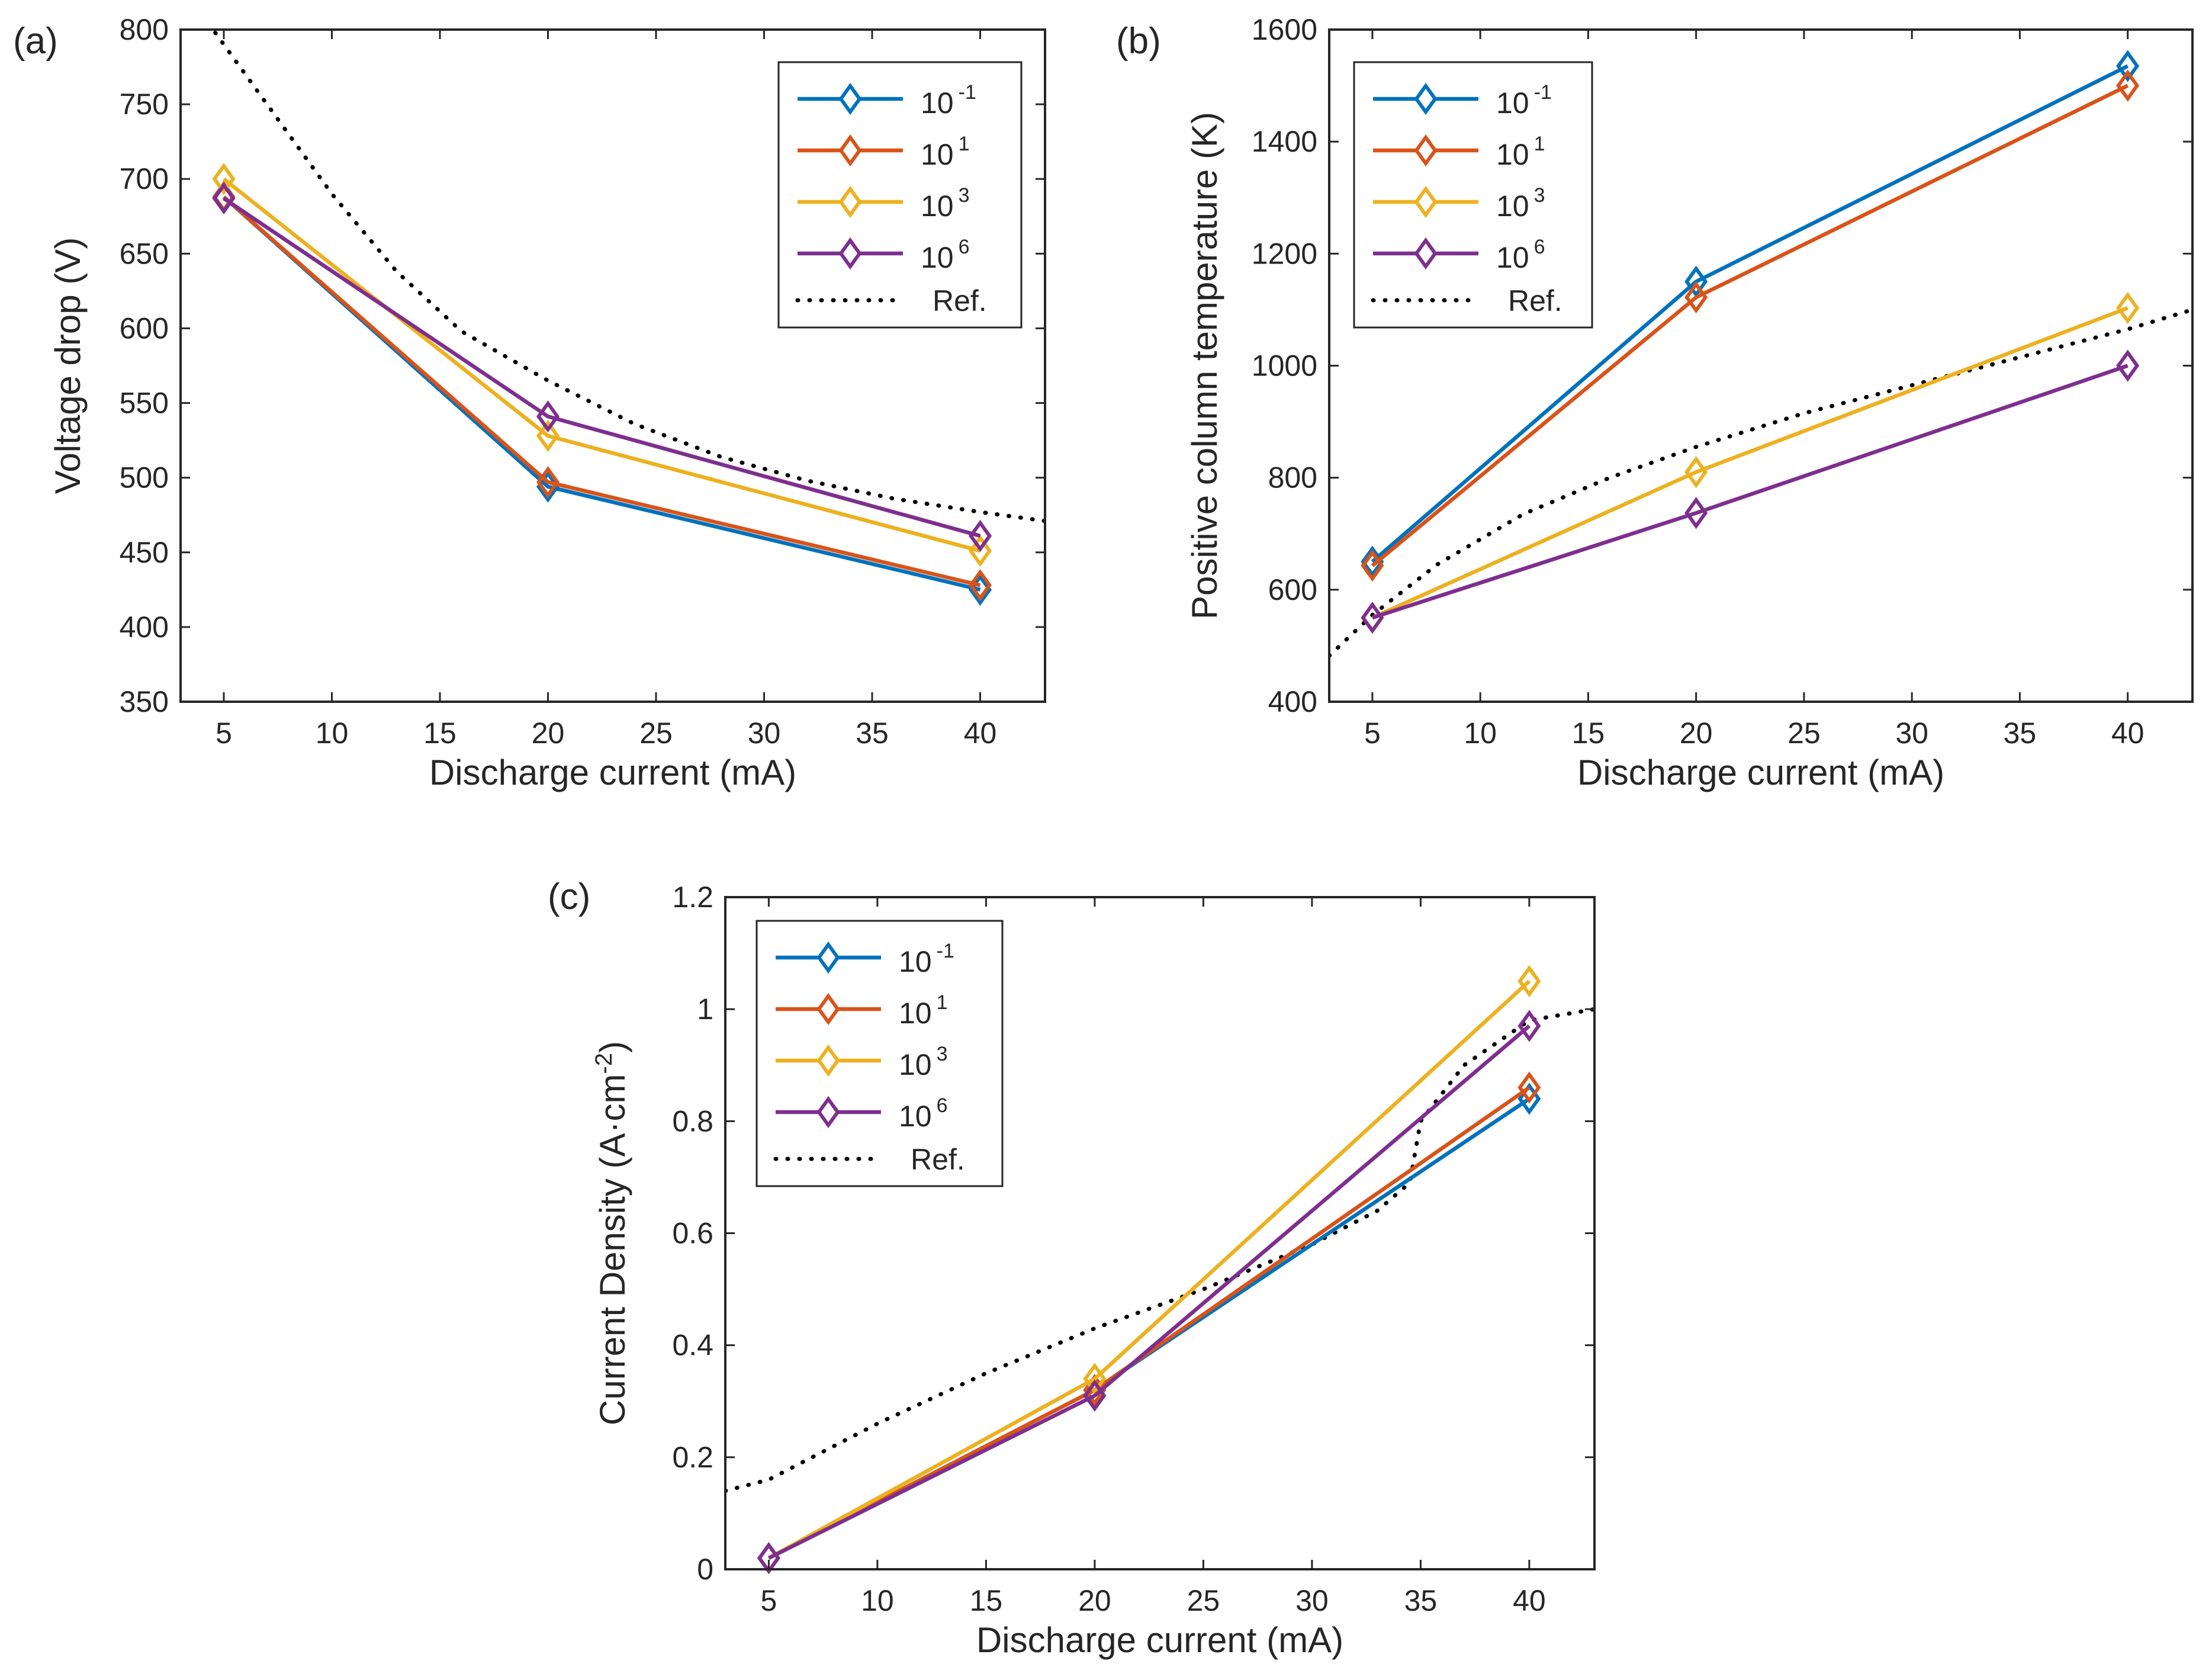 Image resolution: width=2212 pixels, height=1680 pixels. I want to click on y-tick-label: 0.4, so click(692, 1345).